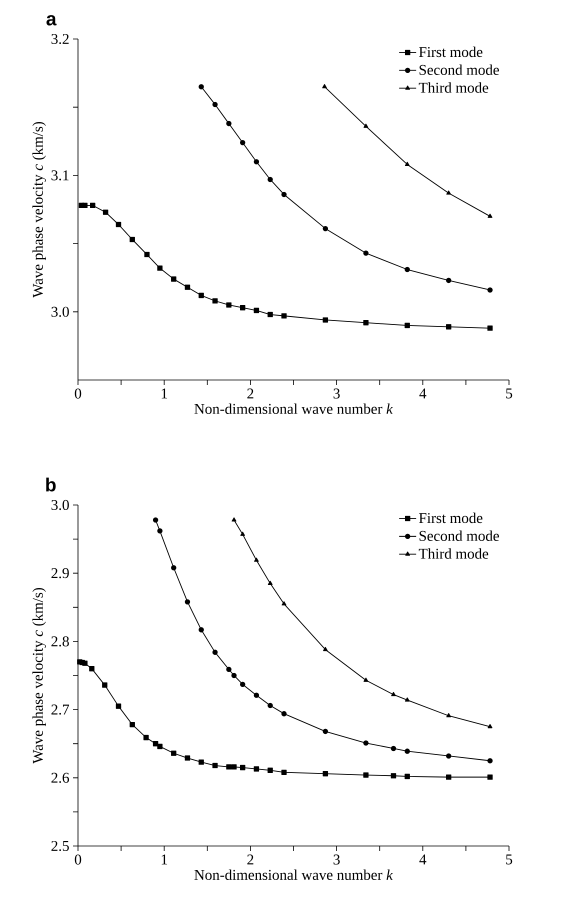 This screenshot has height=901, width=562. Describe the element at coordinates (60, 175) in the screenshot. I see `y-tick-label: 3.1` at that location.